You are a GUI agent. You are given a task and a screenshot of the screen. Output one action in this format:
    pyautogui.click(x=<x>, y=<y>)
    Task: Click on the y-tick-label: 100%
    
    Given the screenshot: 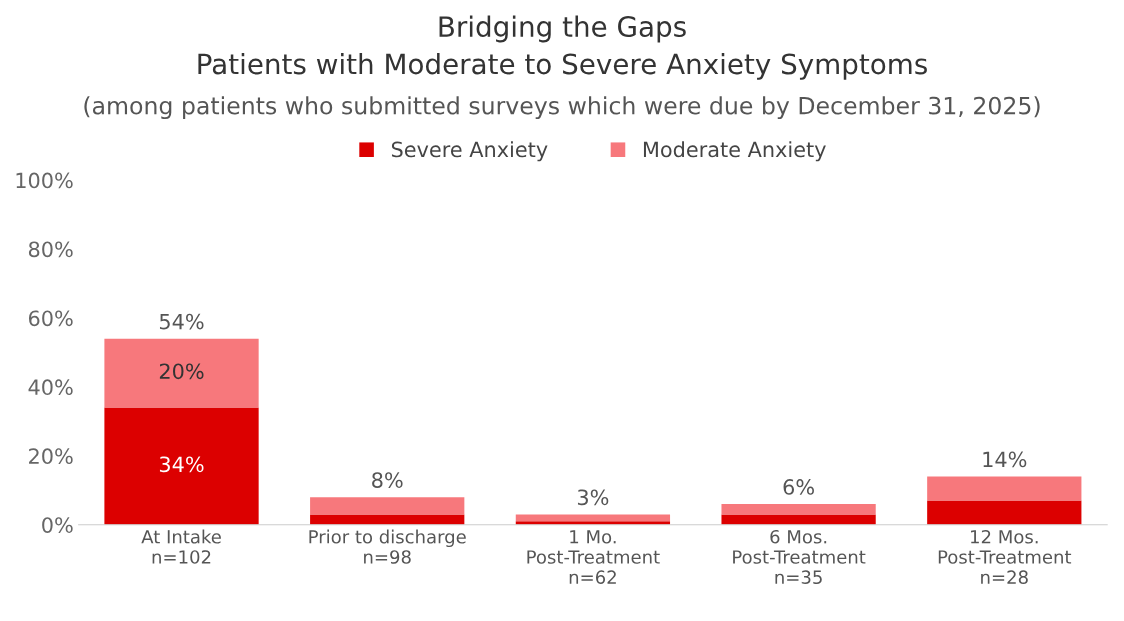 What is the action you would take?
    pyautogui.click(x=44, y=180)
    